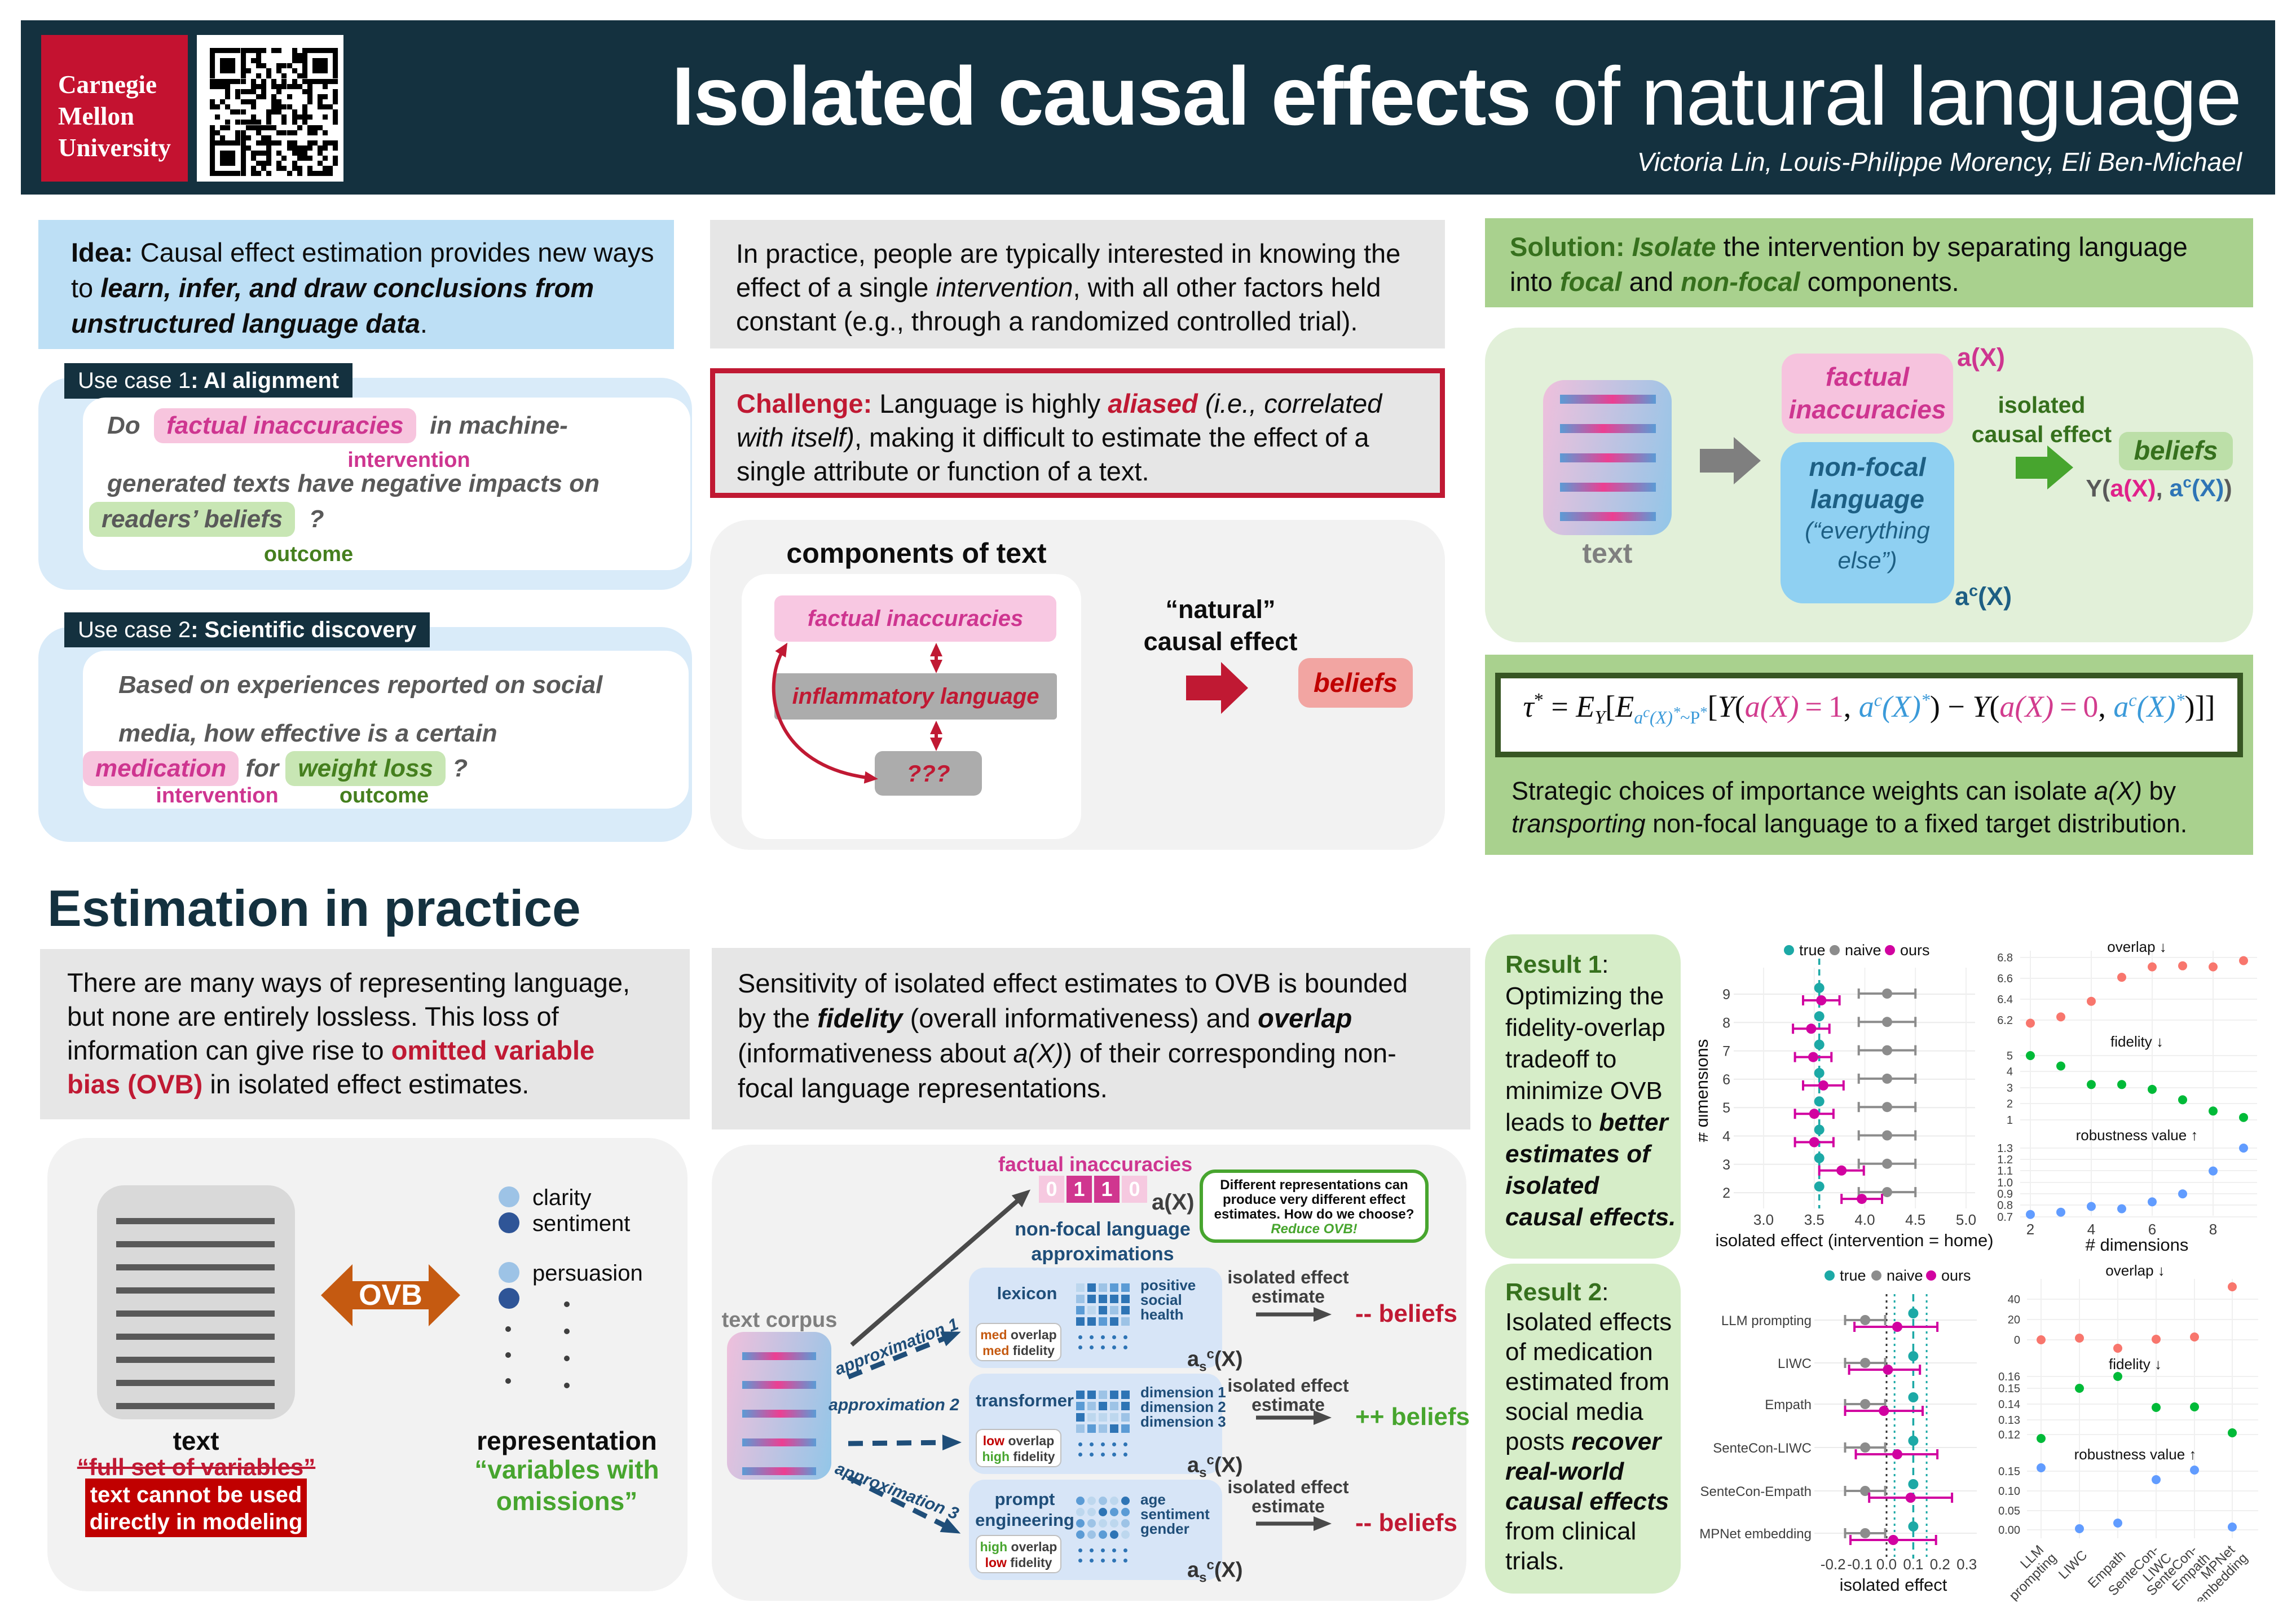  I want to click on svg-text: Empath, so click(1788, 1405).